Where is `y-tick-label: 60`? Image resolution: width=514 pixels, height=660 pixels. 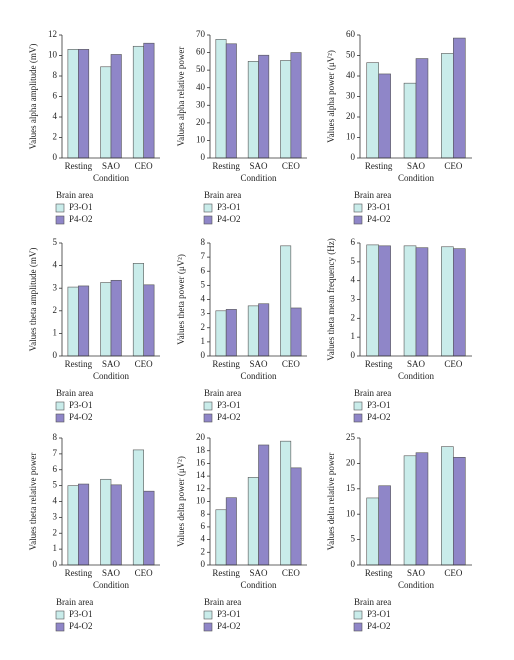
y-tick-label: 60 is located at coordinates (351, 34).